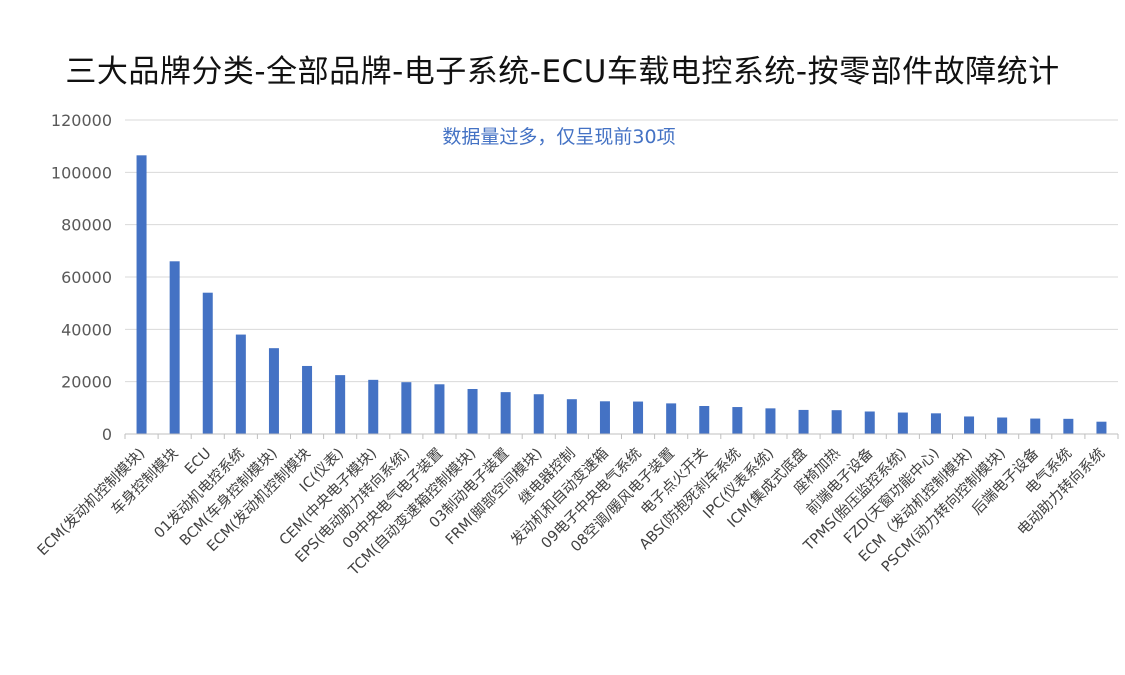  I want to click on y-tick-label: 100000, so click(81, 172).